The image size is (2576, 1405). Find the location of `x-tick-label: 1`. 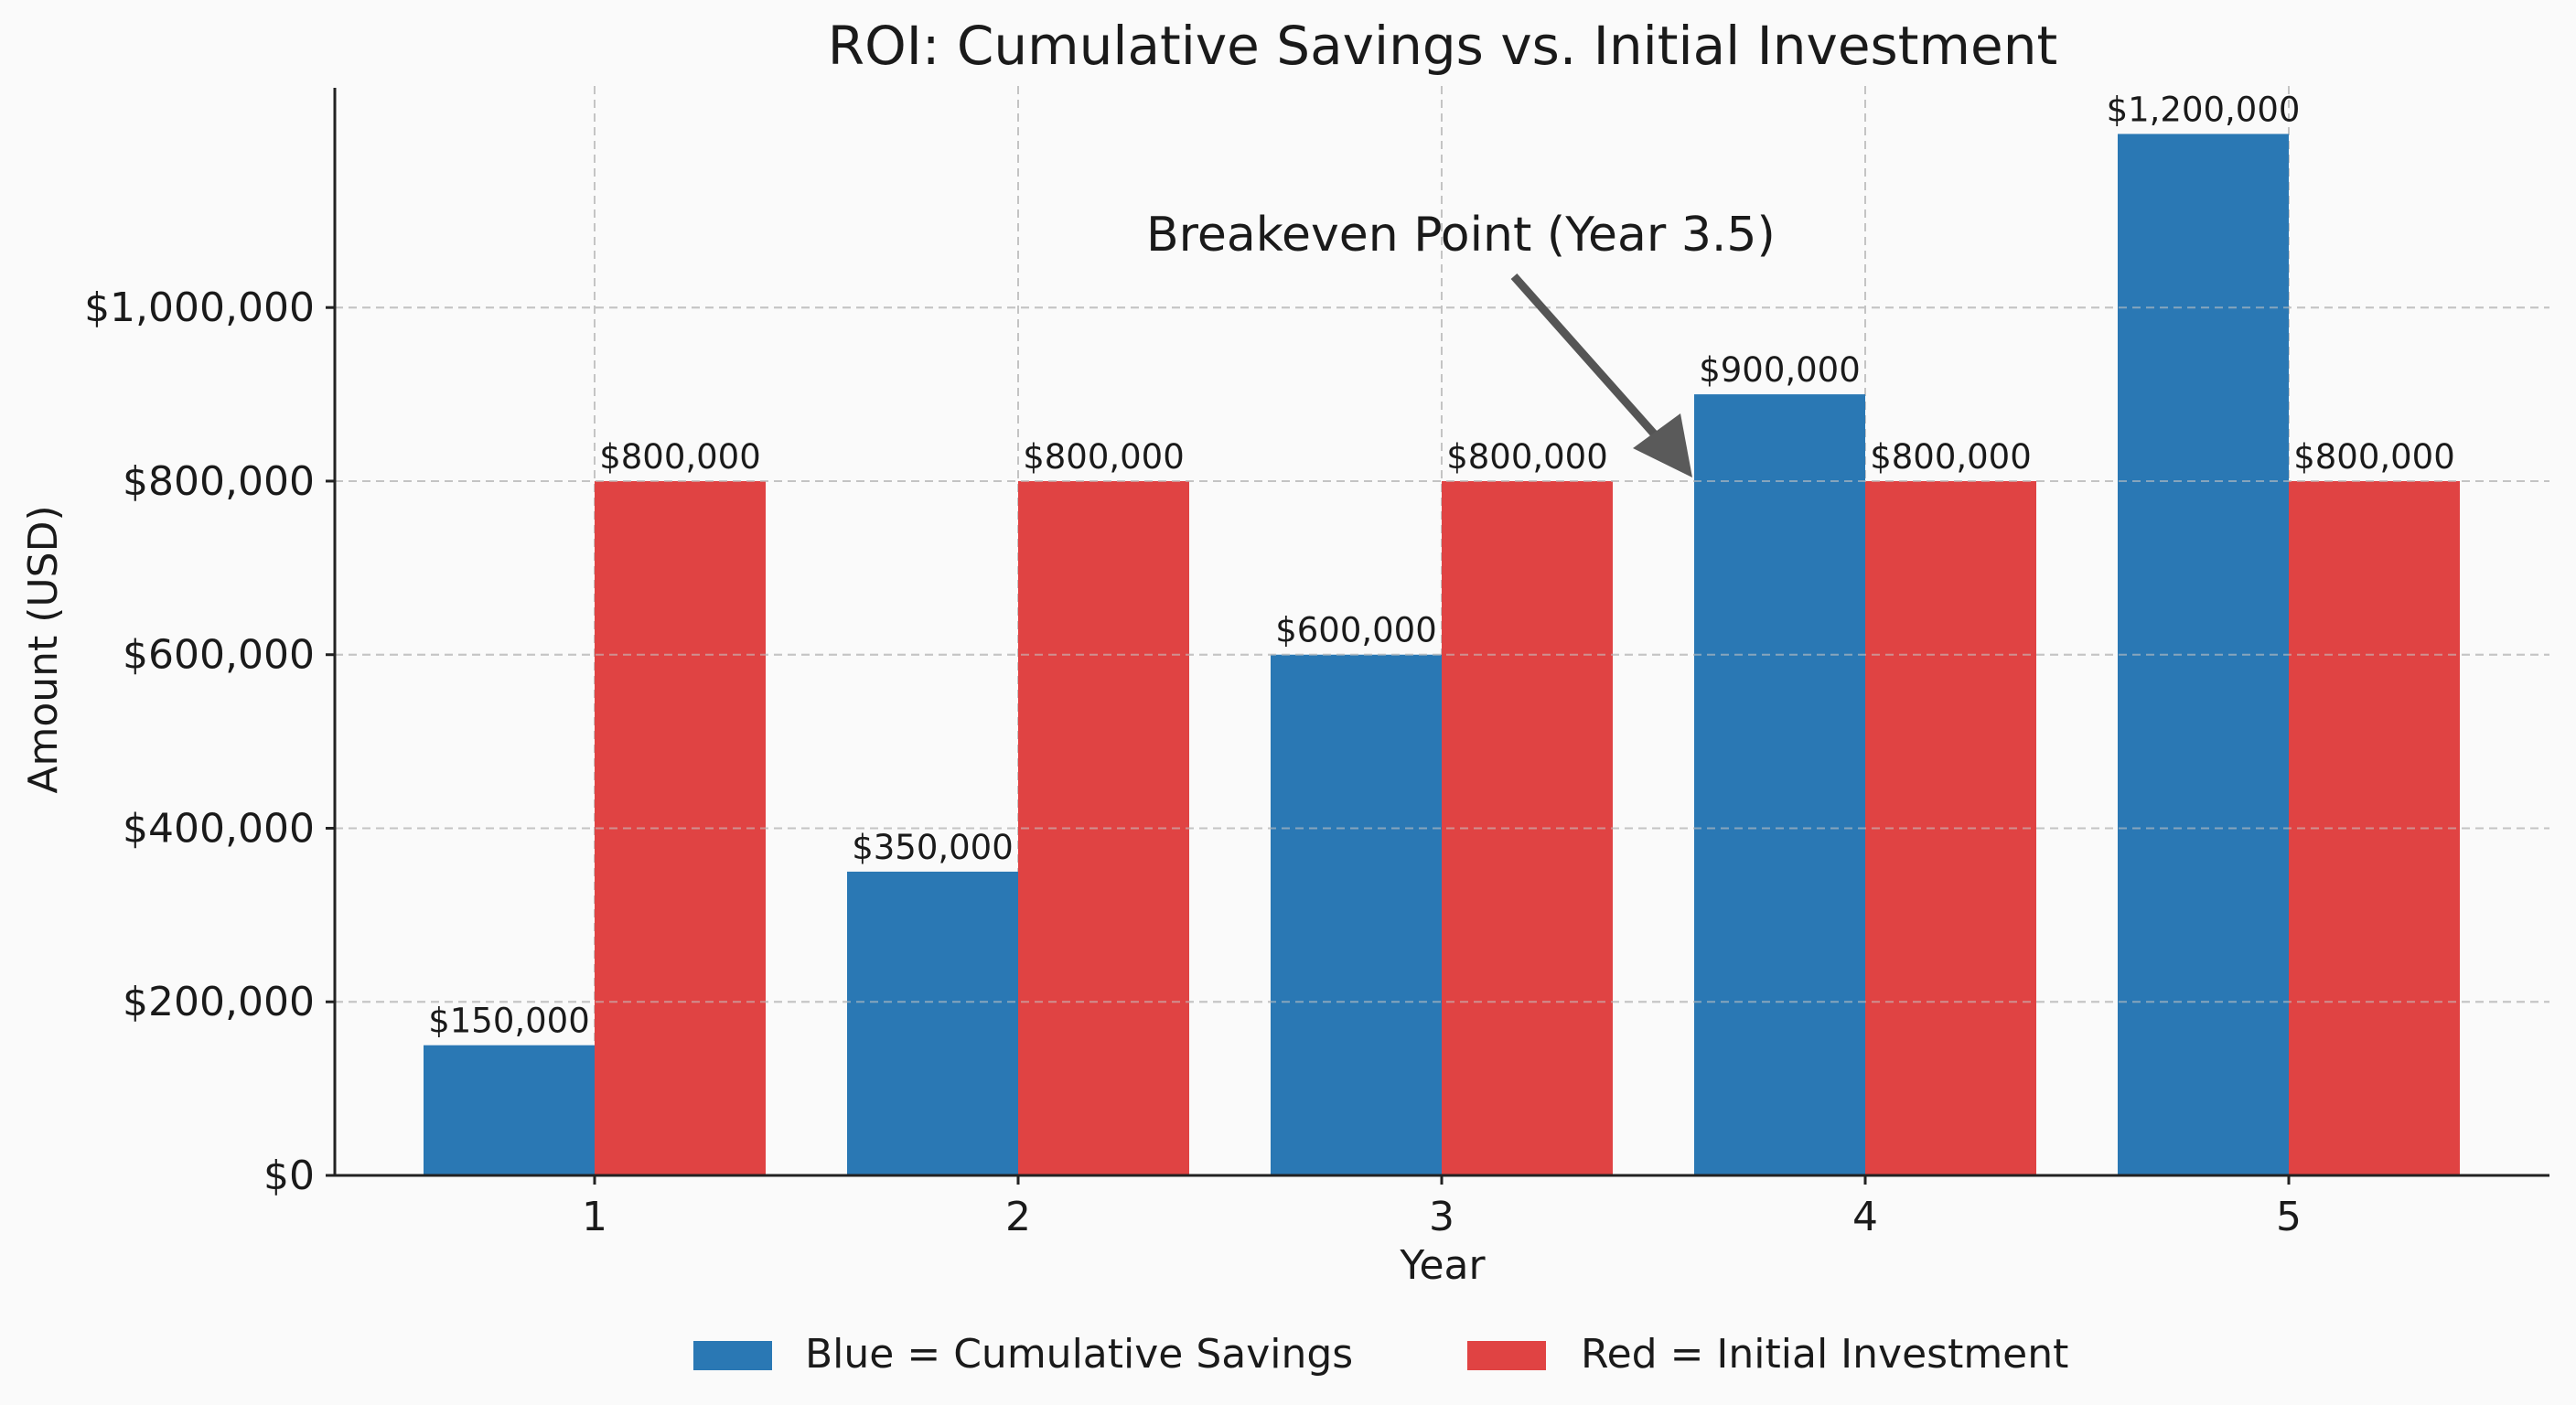

x-tick-label: 1 is located at coordinates (595, 1217).